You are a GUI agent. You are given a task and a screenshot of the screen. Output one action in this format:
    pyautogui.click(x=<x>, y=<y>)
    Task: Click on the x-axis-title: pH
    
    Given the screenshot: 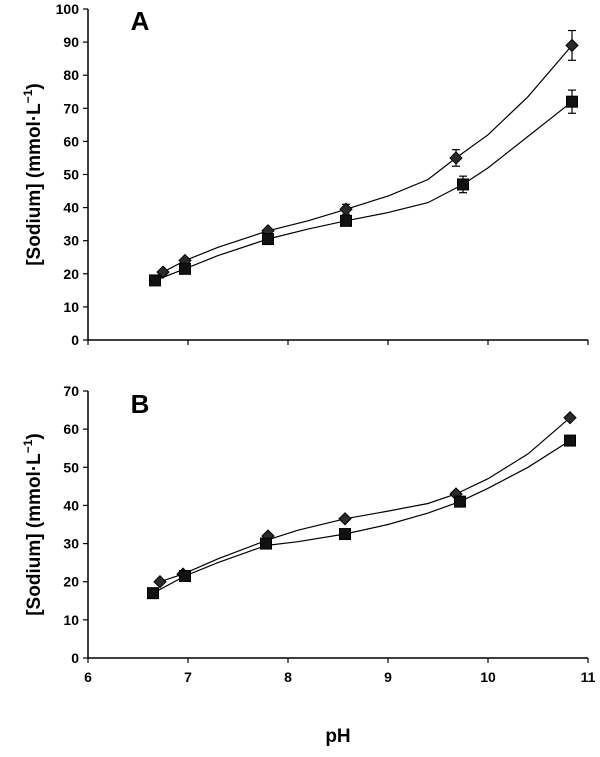 What is the action you would take?
    pyautogui.click(x=337, y=736)
    